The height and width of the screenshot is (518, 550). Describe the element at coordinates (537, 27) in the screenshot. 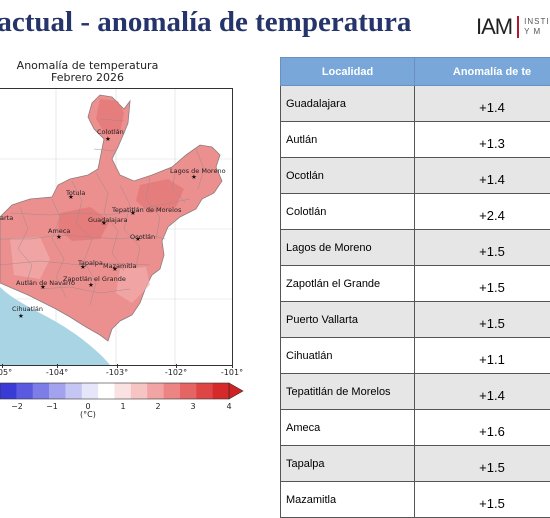

I see `logo-subtext: INSTITUY M` at that location.